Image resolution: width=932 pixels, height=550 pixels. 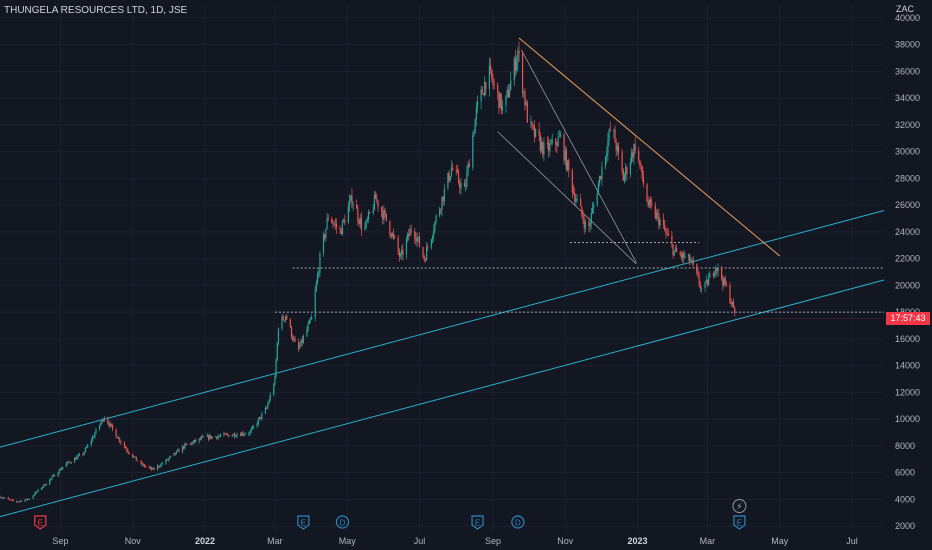 I want to click on lightning-icon: ⚡, so click(x=739, y=508).